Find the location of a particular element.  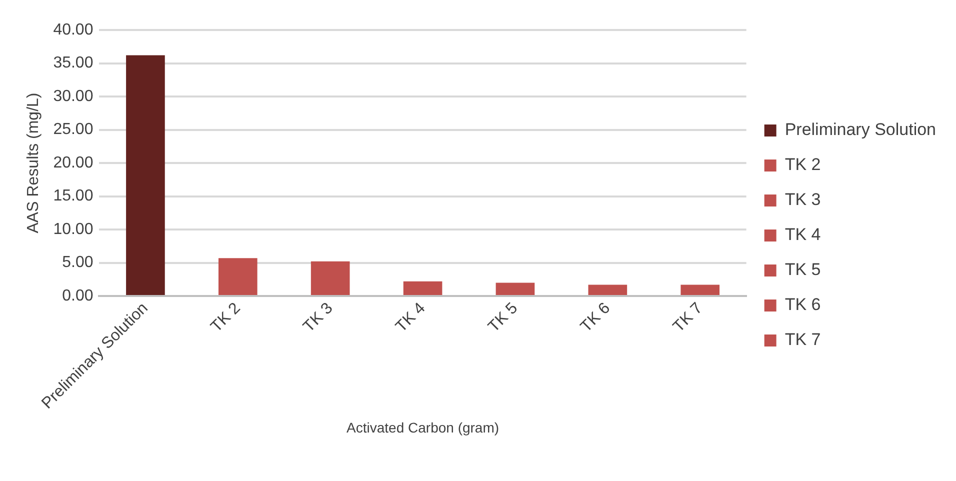

y-tick-label: 10.00 is located at coordinates (73, 229).